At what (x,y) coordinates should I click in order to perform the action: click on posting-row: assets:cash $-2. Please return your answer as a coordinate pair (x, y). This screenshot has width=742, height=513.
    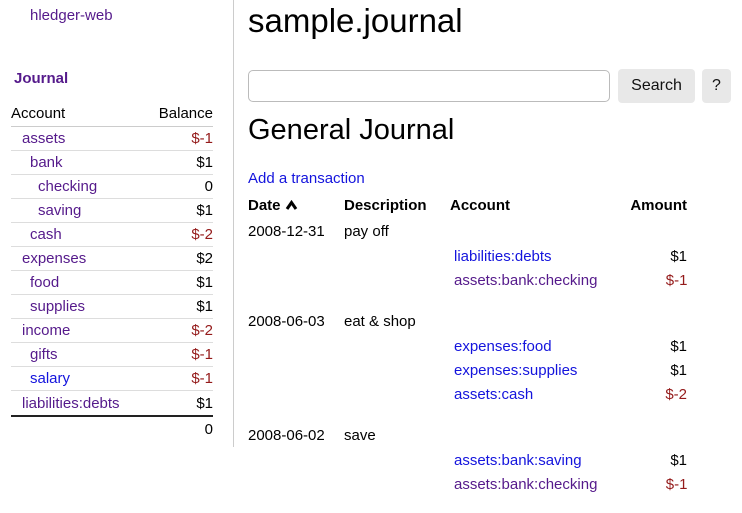
    Looking at the image, I should click on (467, 394).